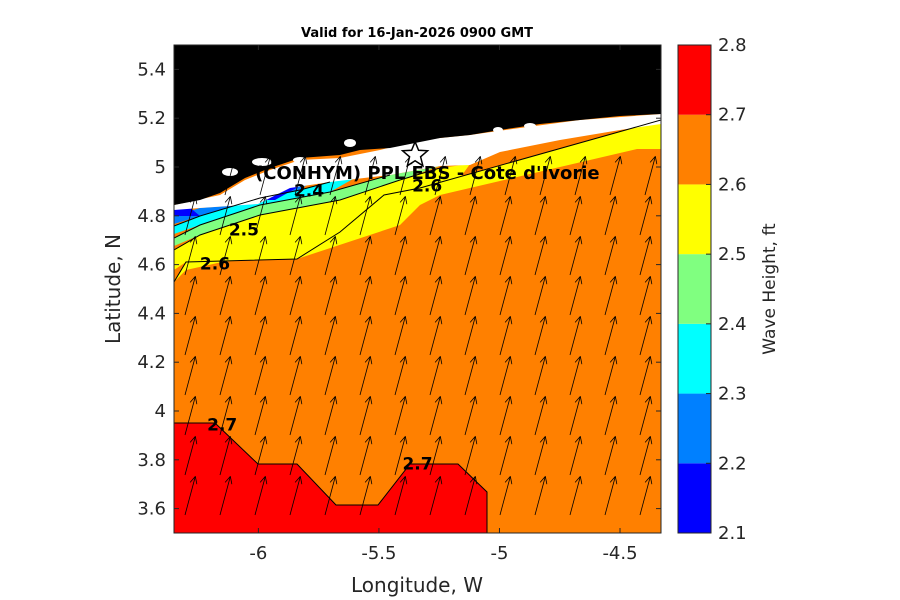 The width and height of the screenshot is (900, 600). Describe the element at coordinates (160, 167) in the screenshot. I see `y-tick-label: 5` at that location.